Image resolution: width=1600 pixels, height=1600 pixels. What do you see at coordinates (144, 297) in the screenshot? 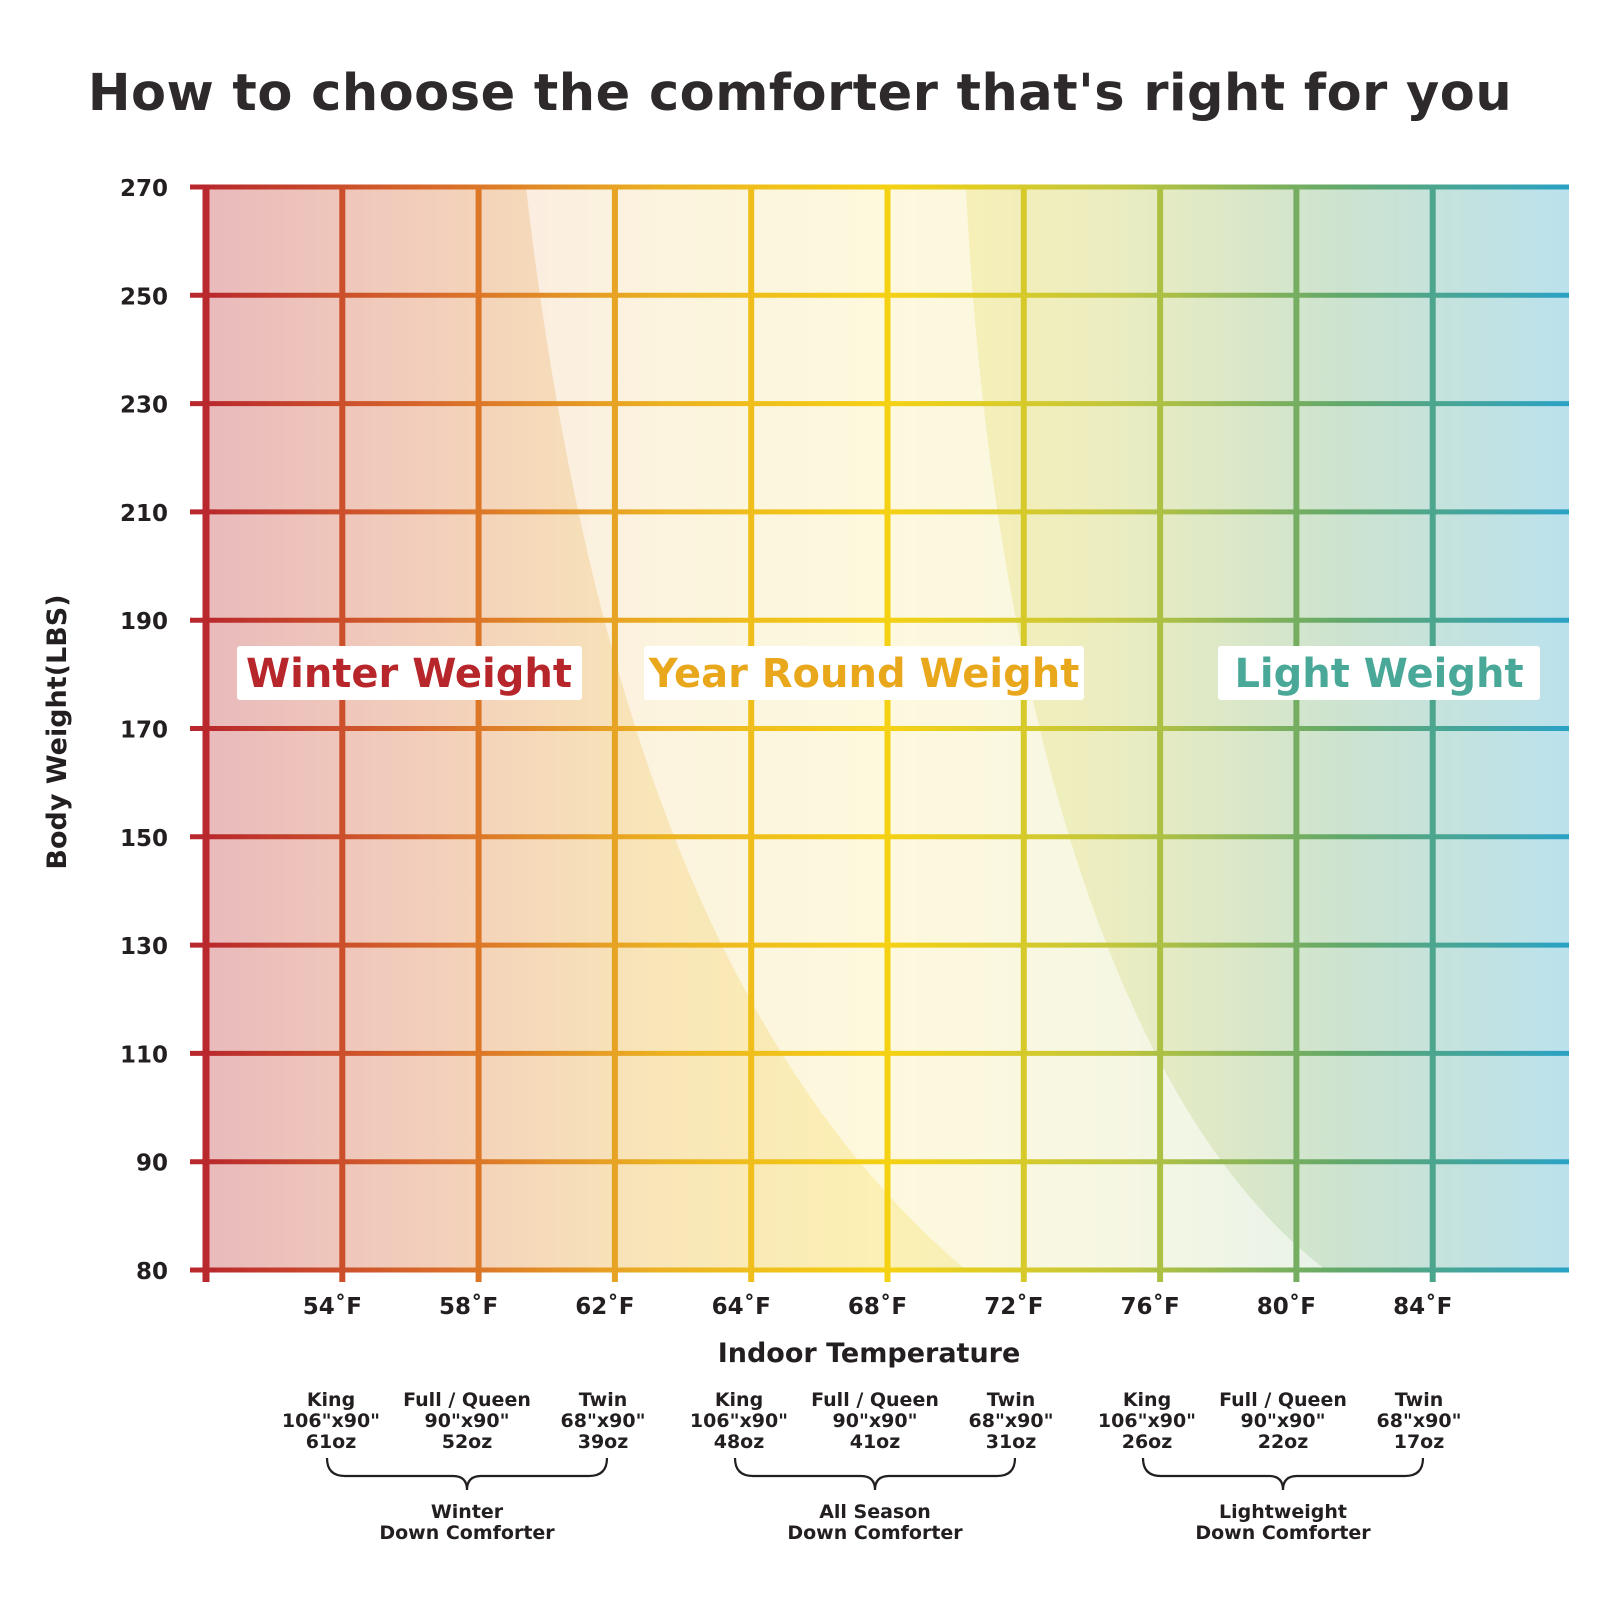
I see `y-tick-label: 250` at bounding box center [144, 297].